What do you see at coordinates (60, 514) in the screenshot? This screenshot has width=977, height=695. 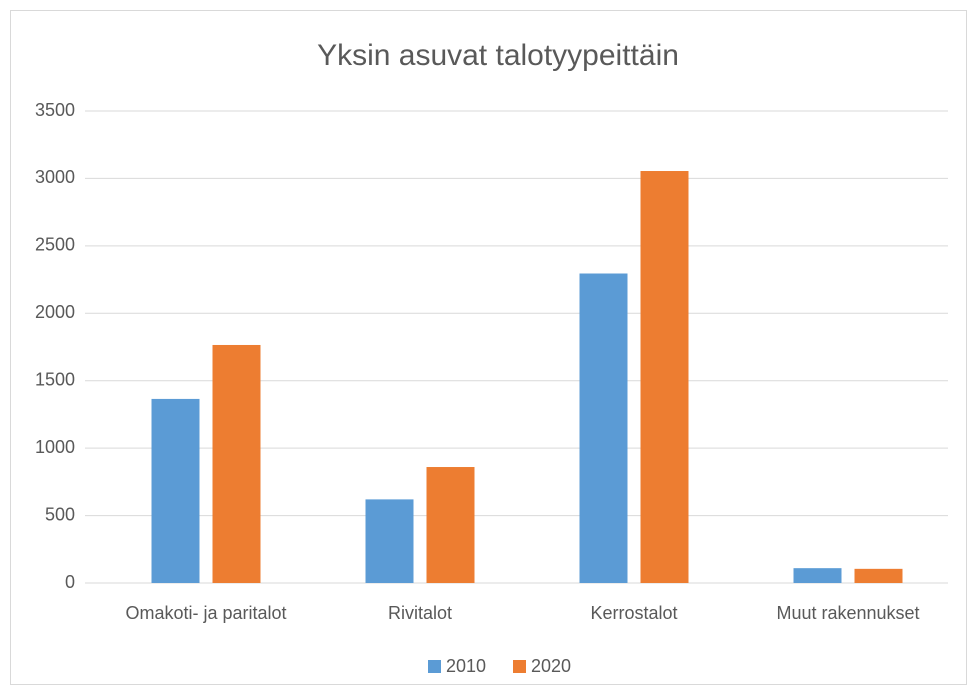 I see `y-tick-label: 500` at bounding box center [60, 514].